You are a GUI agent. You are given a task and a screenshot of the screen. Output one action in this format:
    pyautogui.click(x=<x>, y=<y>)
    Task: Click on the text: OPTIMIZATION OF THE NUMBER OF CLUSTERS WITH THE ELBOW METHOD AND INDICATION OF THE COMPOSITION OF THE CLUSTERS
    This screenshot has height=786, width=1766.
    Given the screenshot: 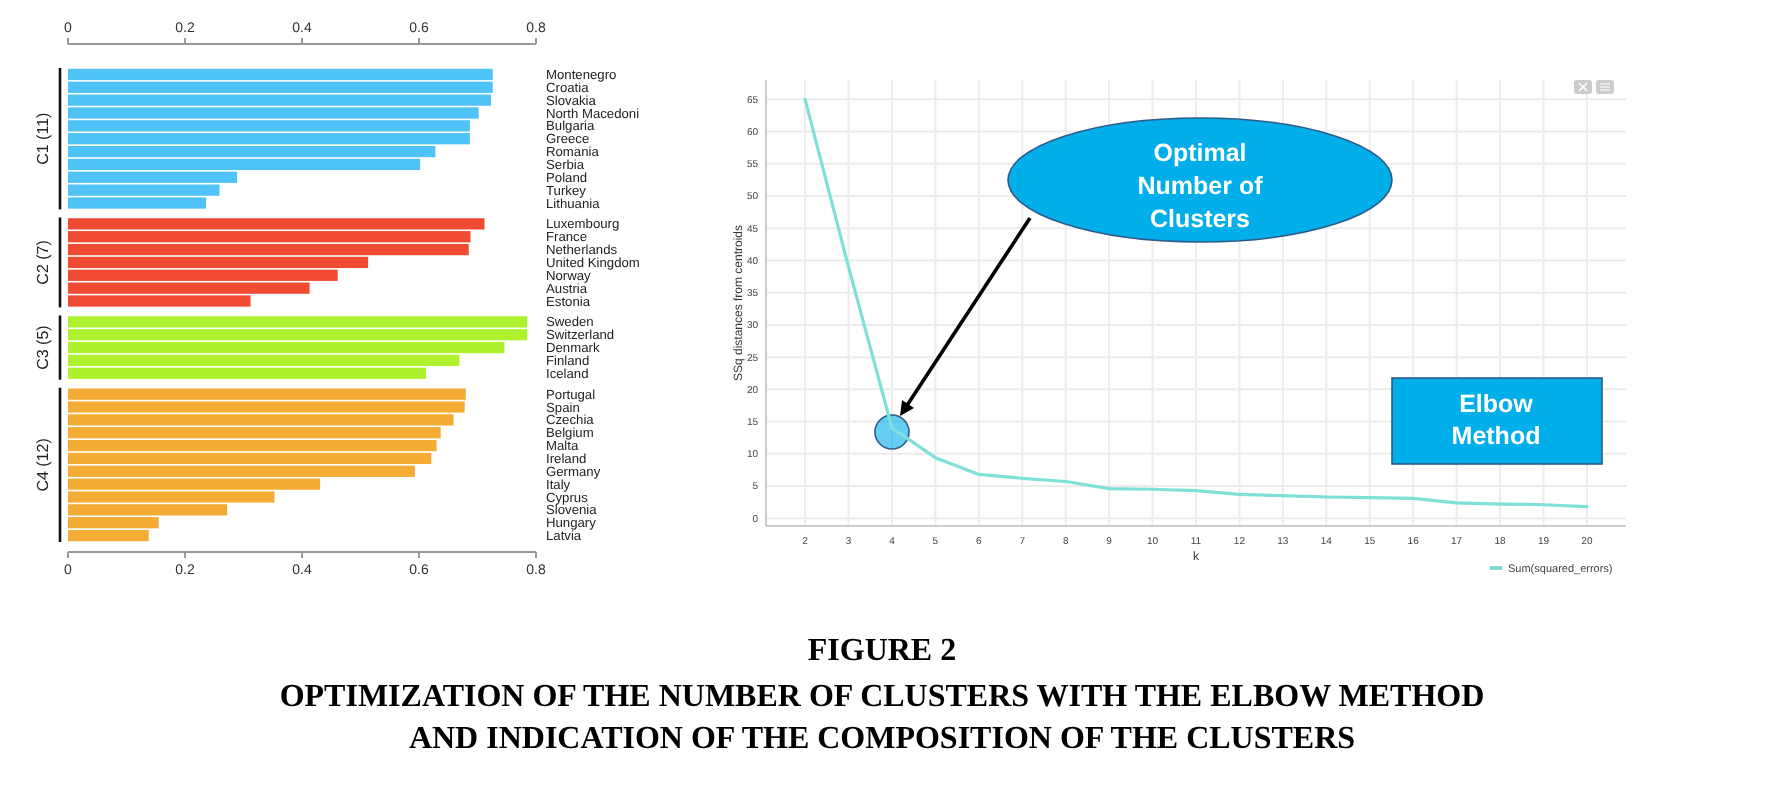 What is the action you would take?
    pyautogui.click(x=882, y=718)
    